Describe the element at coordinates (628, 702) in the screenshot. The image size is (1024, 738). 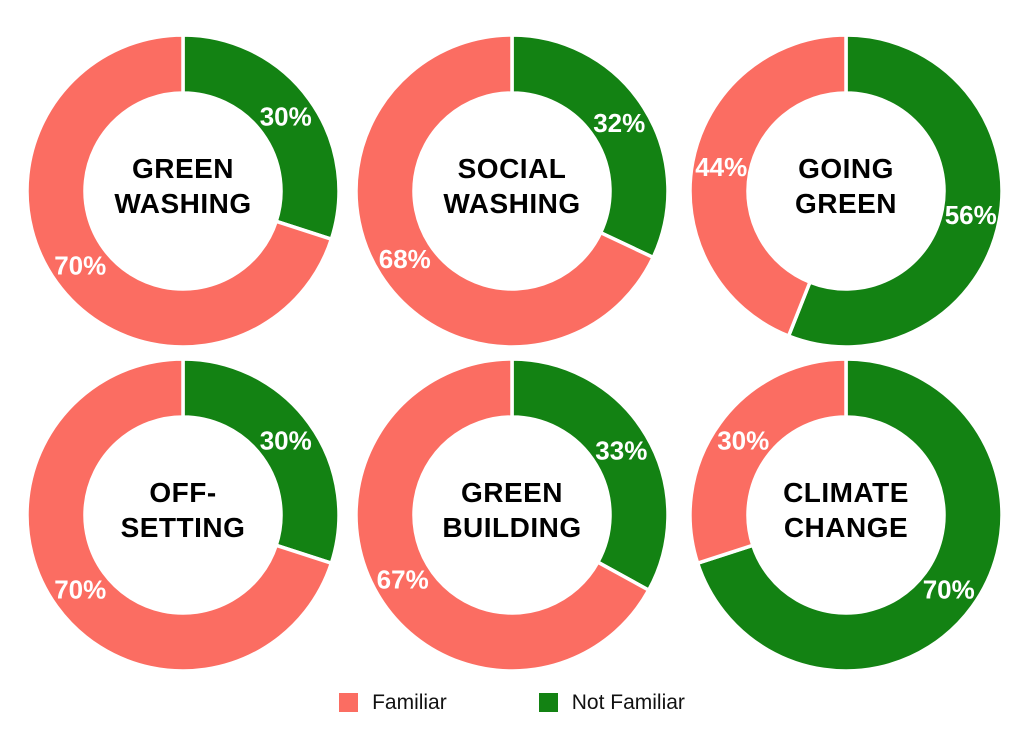
I see `legend-label-not-familiar: Not Familiar` at that location.